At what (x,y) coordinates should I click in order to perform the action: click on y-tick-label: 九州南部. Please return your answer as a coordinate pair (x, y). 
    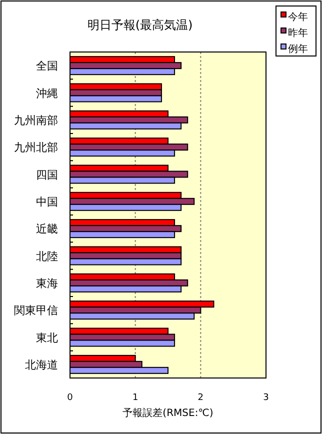
    Looking at the image, I should click on (36, 120).